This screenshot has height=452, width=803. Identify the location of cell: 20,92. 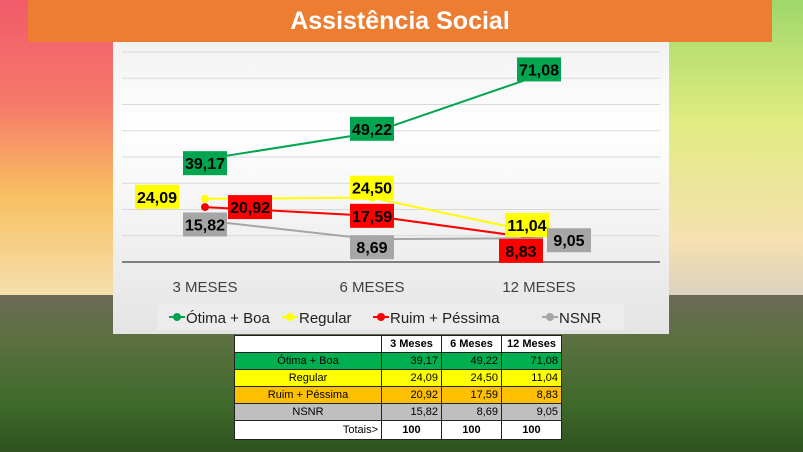
(411, 395).